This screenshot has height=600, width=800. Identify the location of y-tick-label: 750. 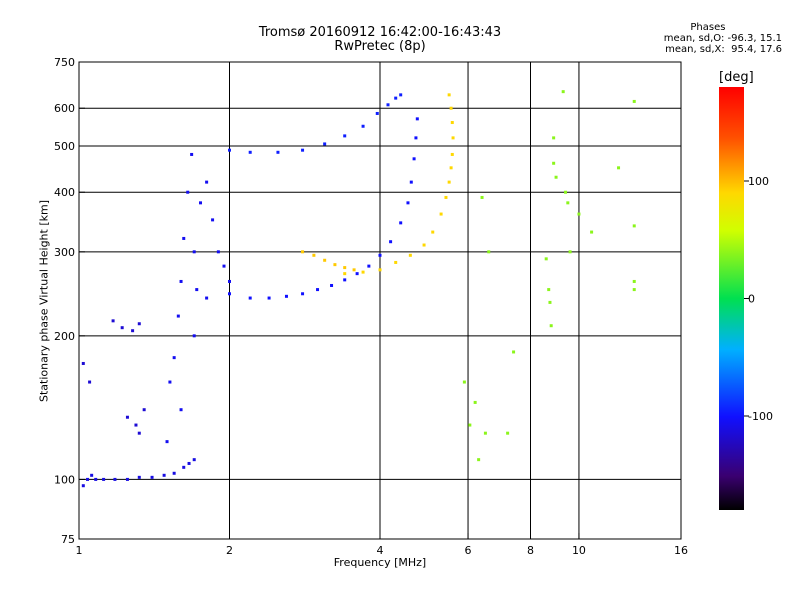
(64, 62).